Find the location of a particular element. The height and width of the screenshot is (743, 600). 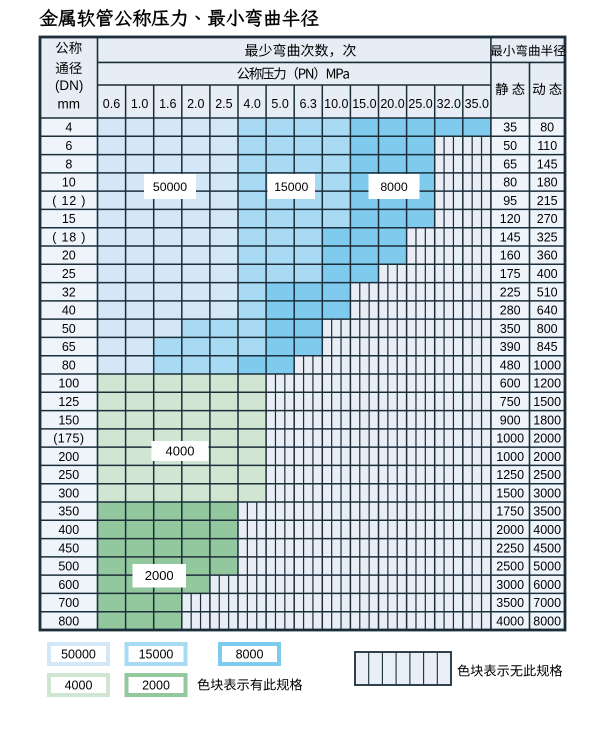

svg-text: 510 is located at coordinates (547, 292).